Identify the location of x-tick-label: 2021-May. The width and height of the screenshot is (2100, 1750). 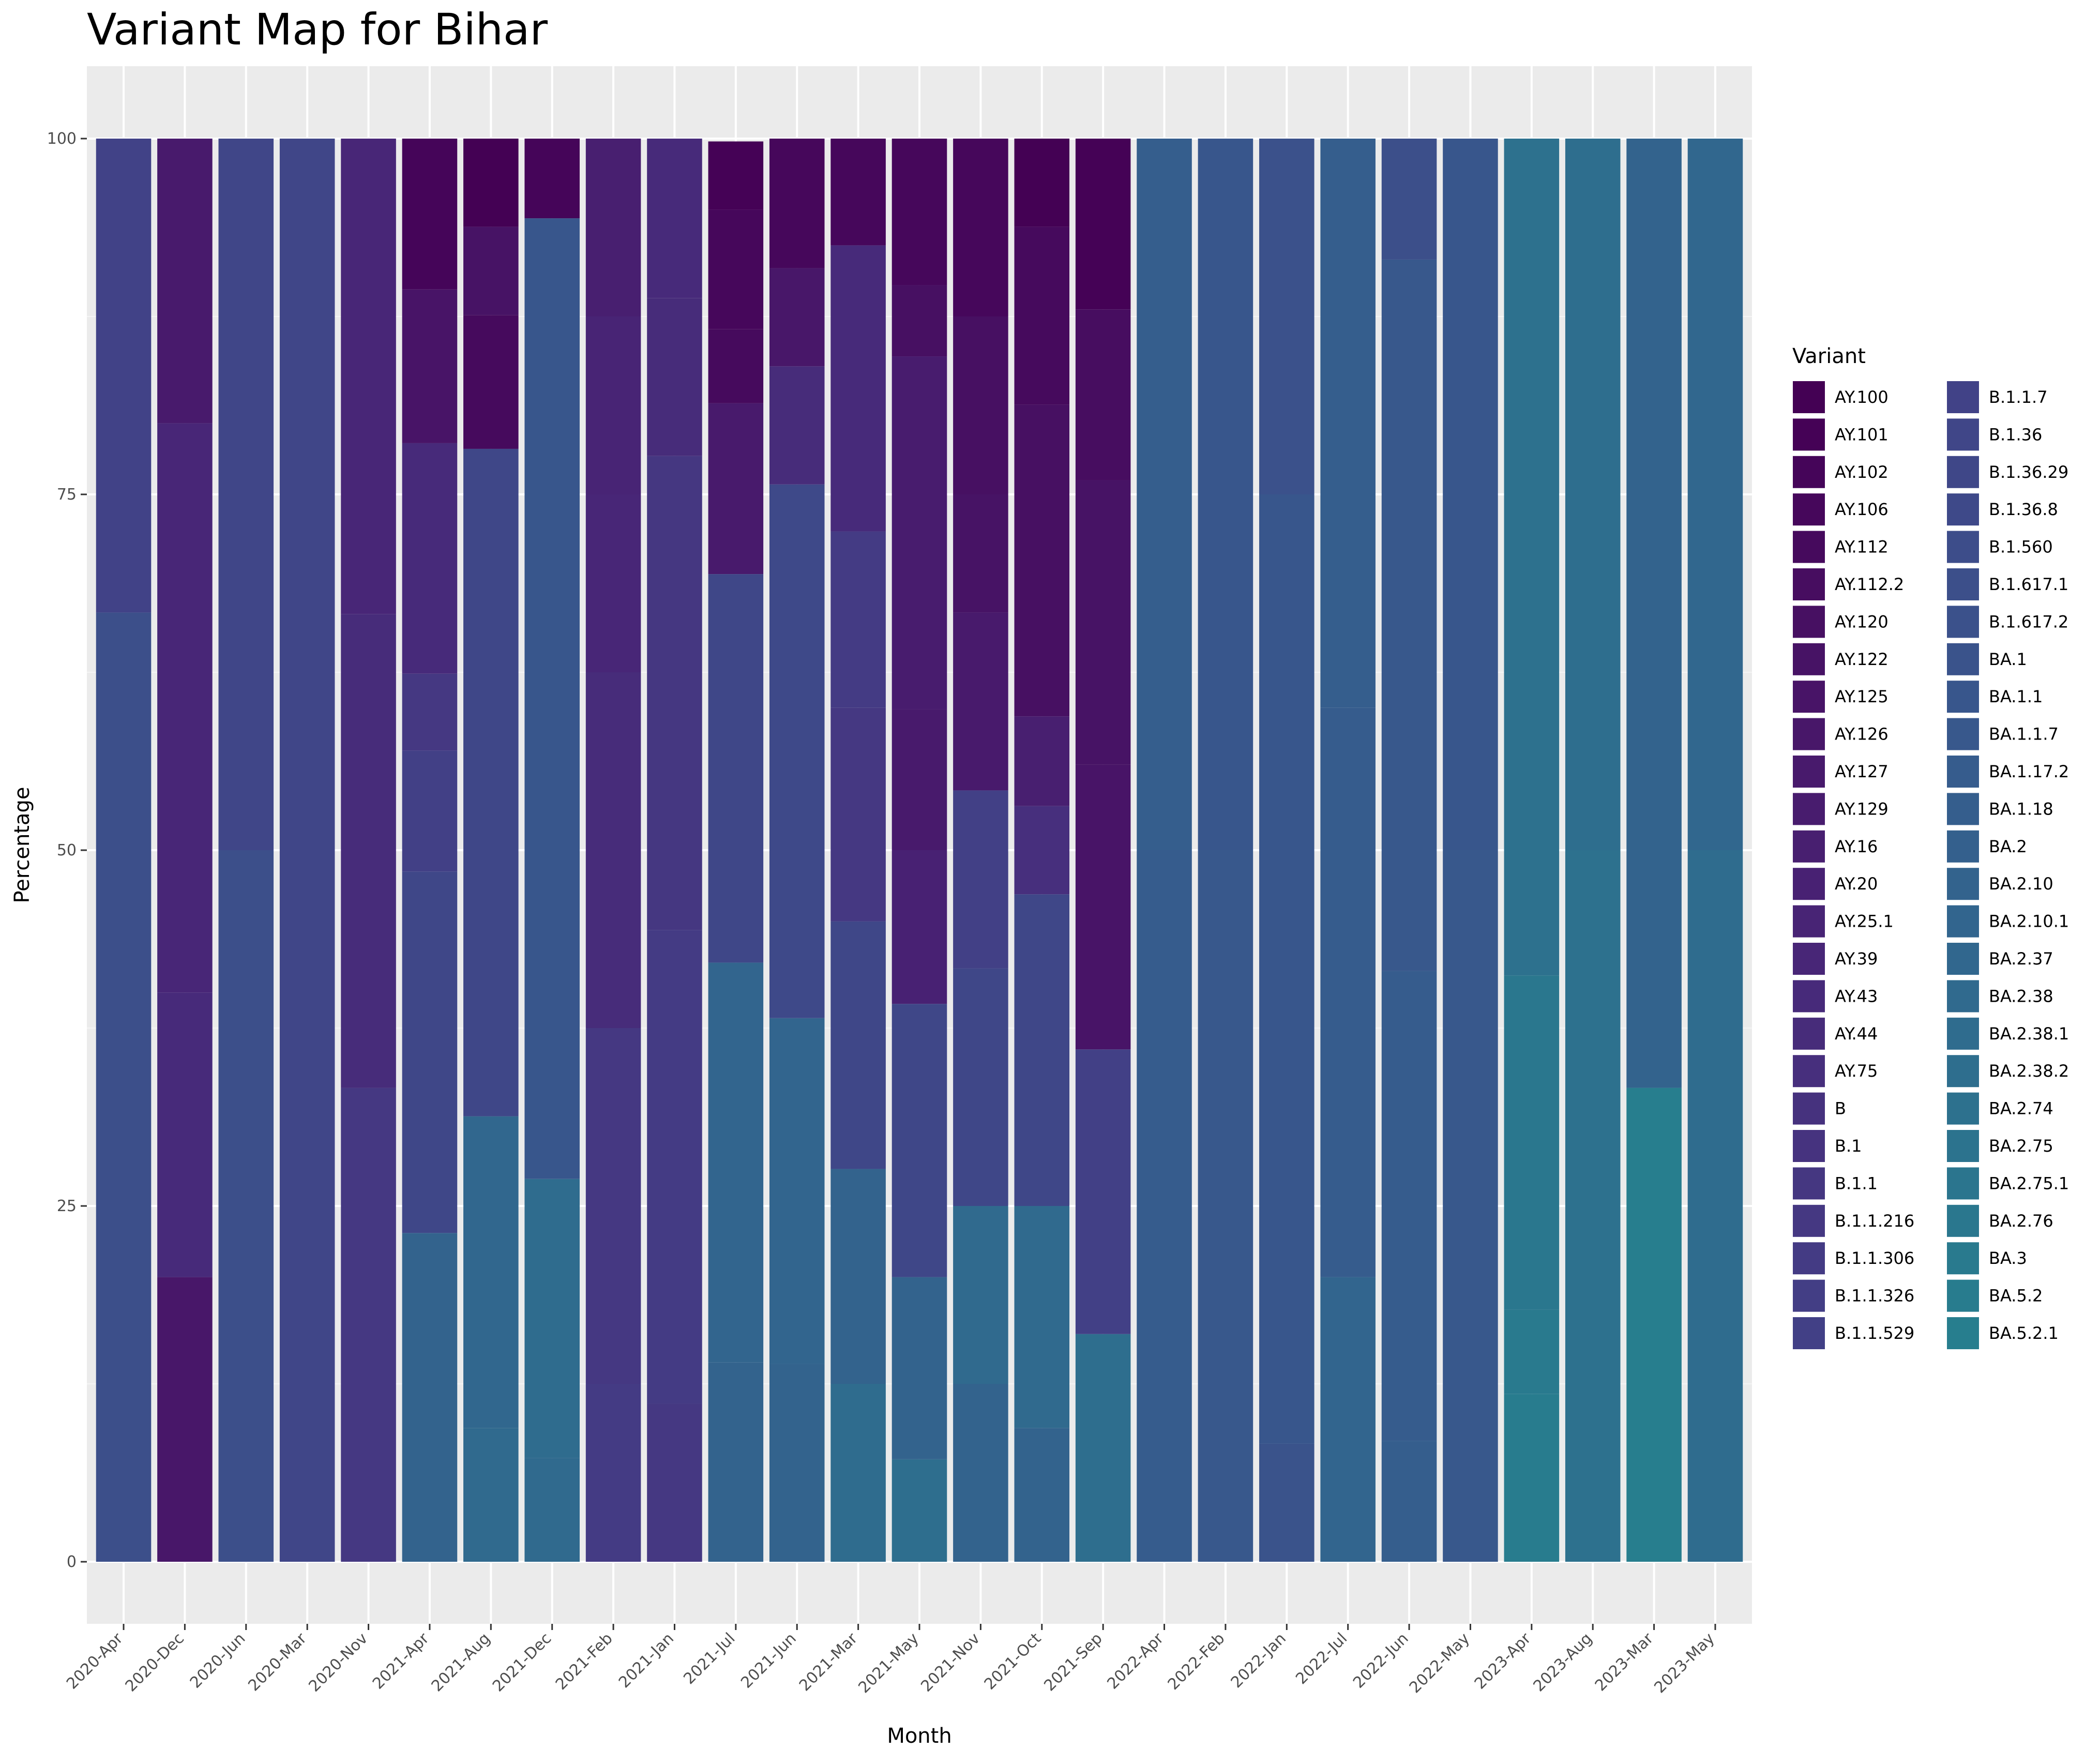
(889, 1663).